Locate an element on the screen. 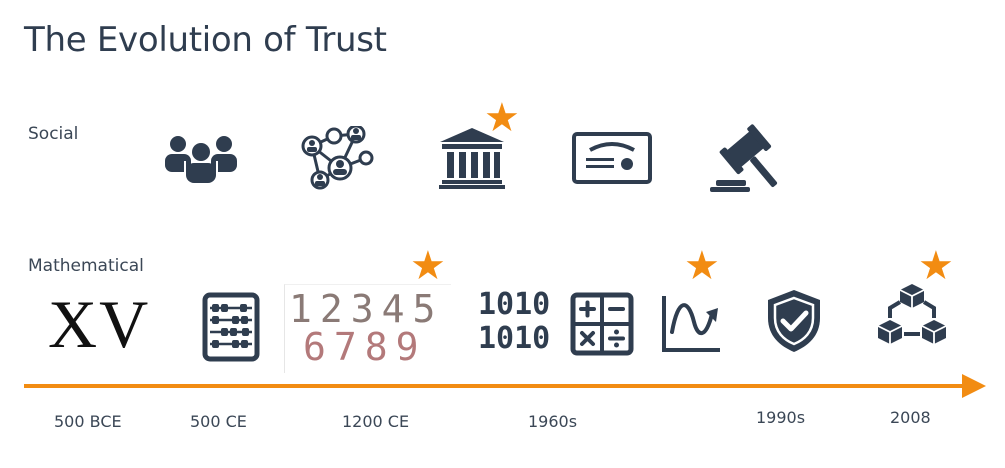 This screenshot has width=1005, height=468. star-icon-arabic-numerals: ★ is located at coordinates (428, 266).